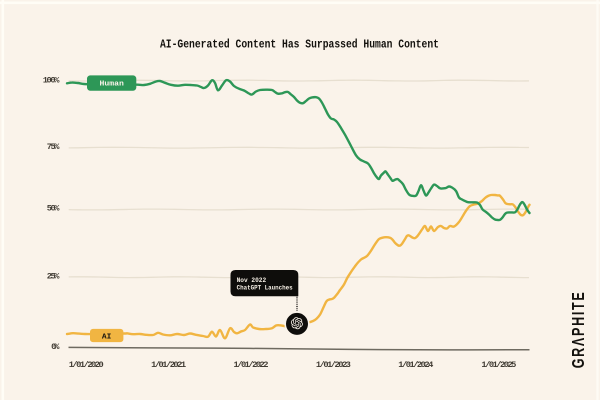  Describe the element at coordinates (86, 365) in the screenshot. I see `svg-text: 1/01/2020` at that location.